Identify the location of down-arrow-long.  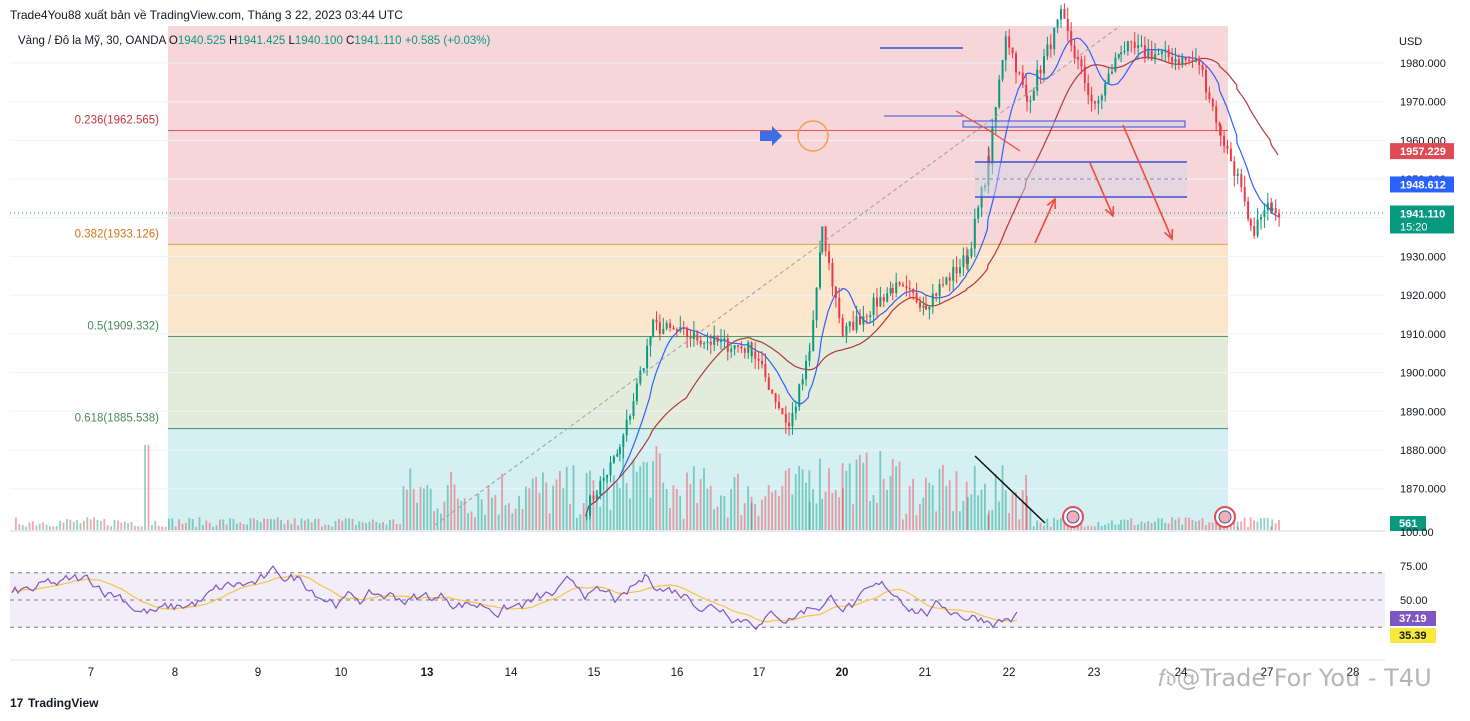
(1147, 182).